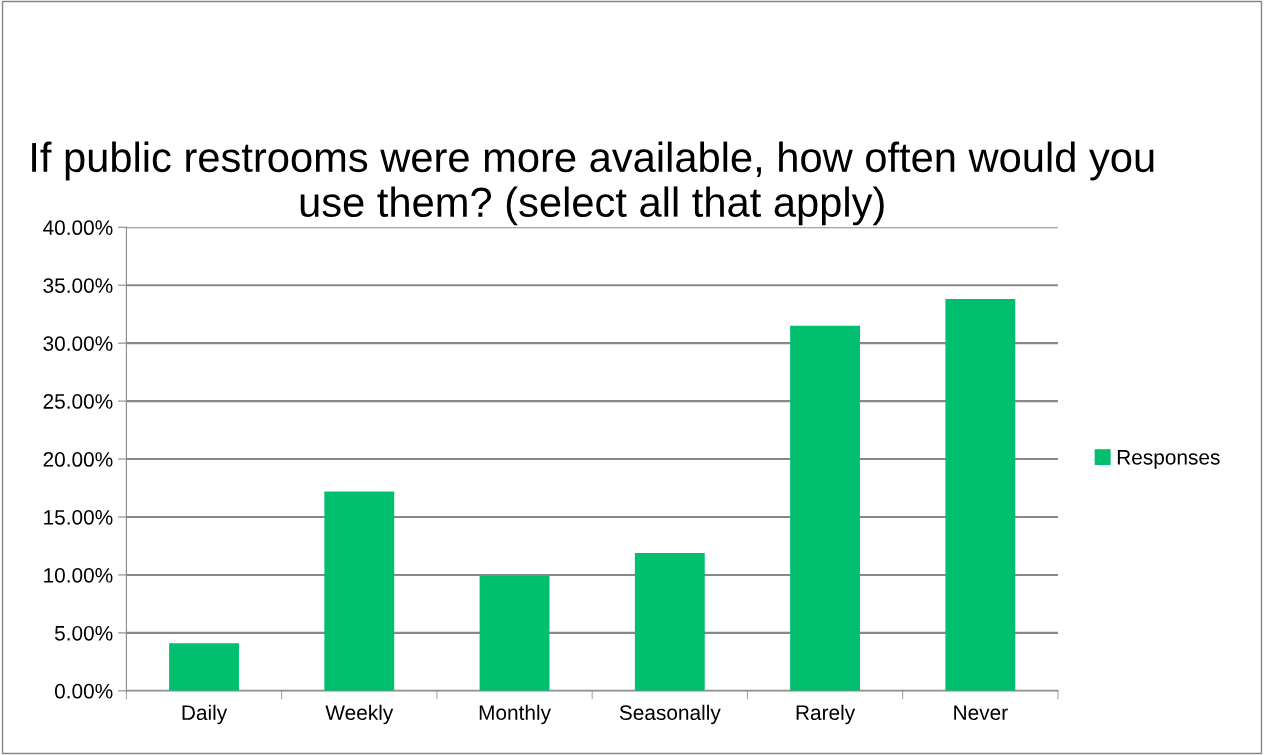  What do you see at coordinates (205, 714) in the screenshot?
I see `x-tick-label: Daily` at bounding box center [205, 714].